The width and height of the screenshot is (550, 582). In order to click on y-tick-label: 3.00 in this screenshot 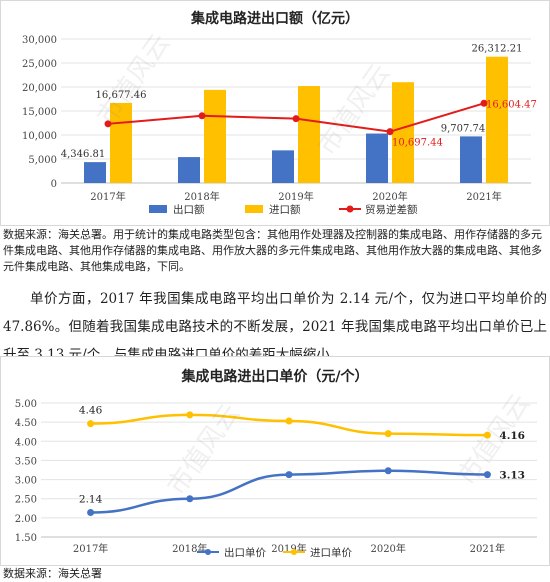, I will do `click(26, 481)`.